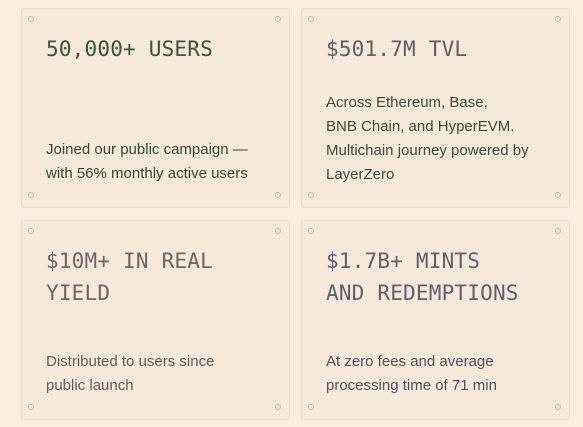 The width and height of the screenshot is (583, 427). What do you see at coordinates (129, 49) in the screenshot?
I see `stat-headline: 50,000+ USERS` at bounding box center [129, 49].